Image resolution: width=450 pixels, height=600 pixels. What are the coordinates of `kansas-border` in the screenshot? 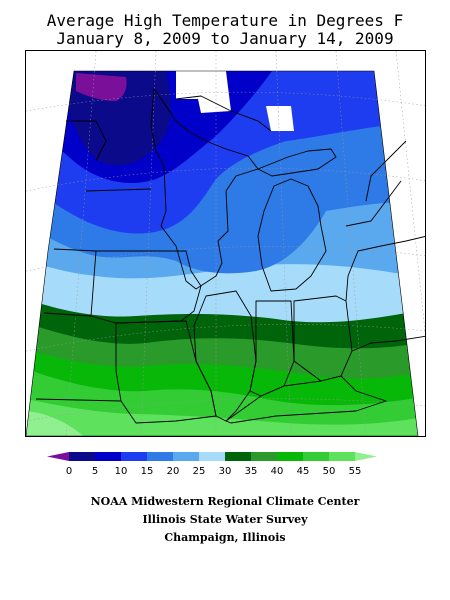 It's located at (67, 314).